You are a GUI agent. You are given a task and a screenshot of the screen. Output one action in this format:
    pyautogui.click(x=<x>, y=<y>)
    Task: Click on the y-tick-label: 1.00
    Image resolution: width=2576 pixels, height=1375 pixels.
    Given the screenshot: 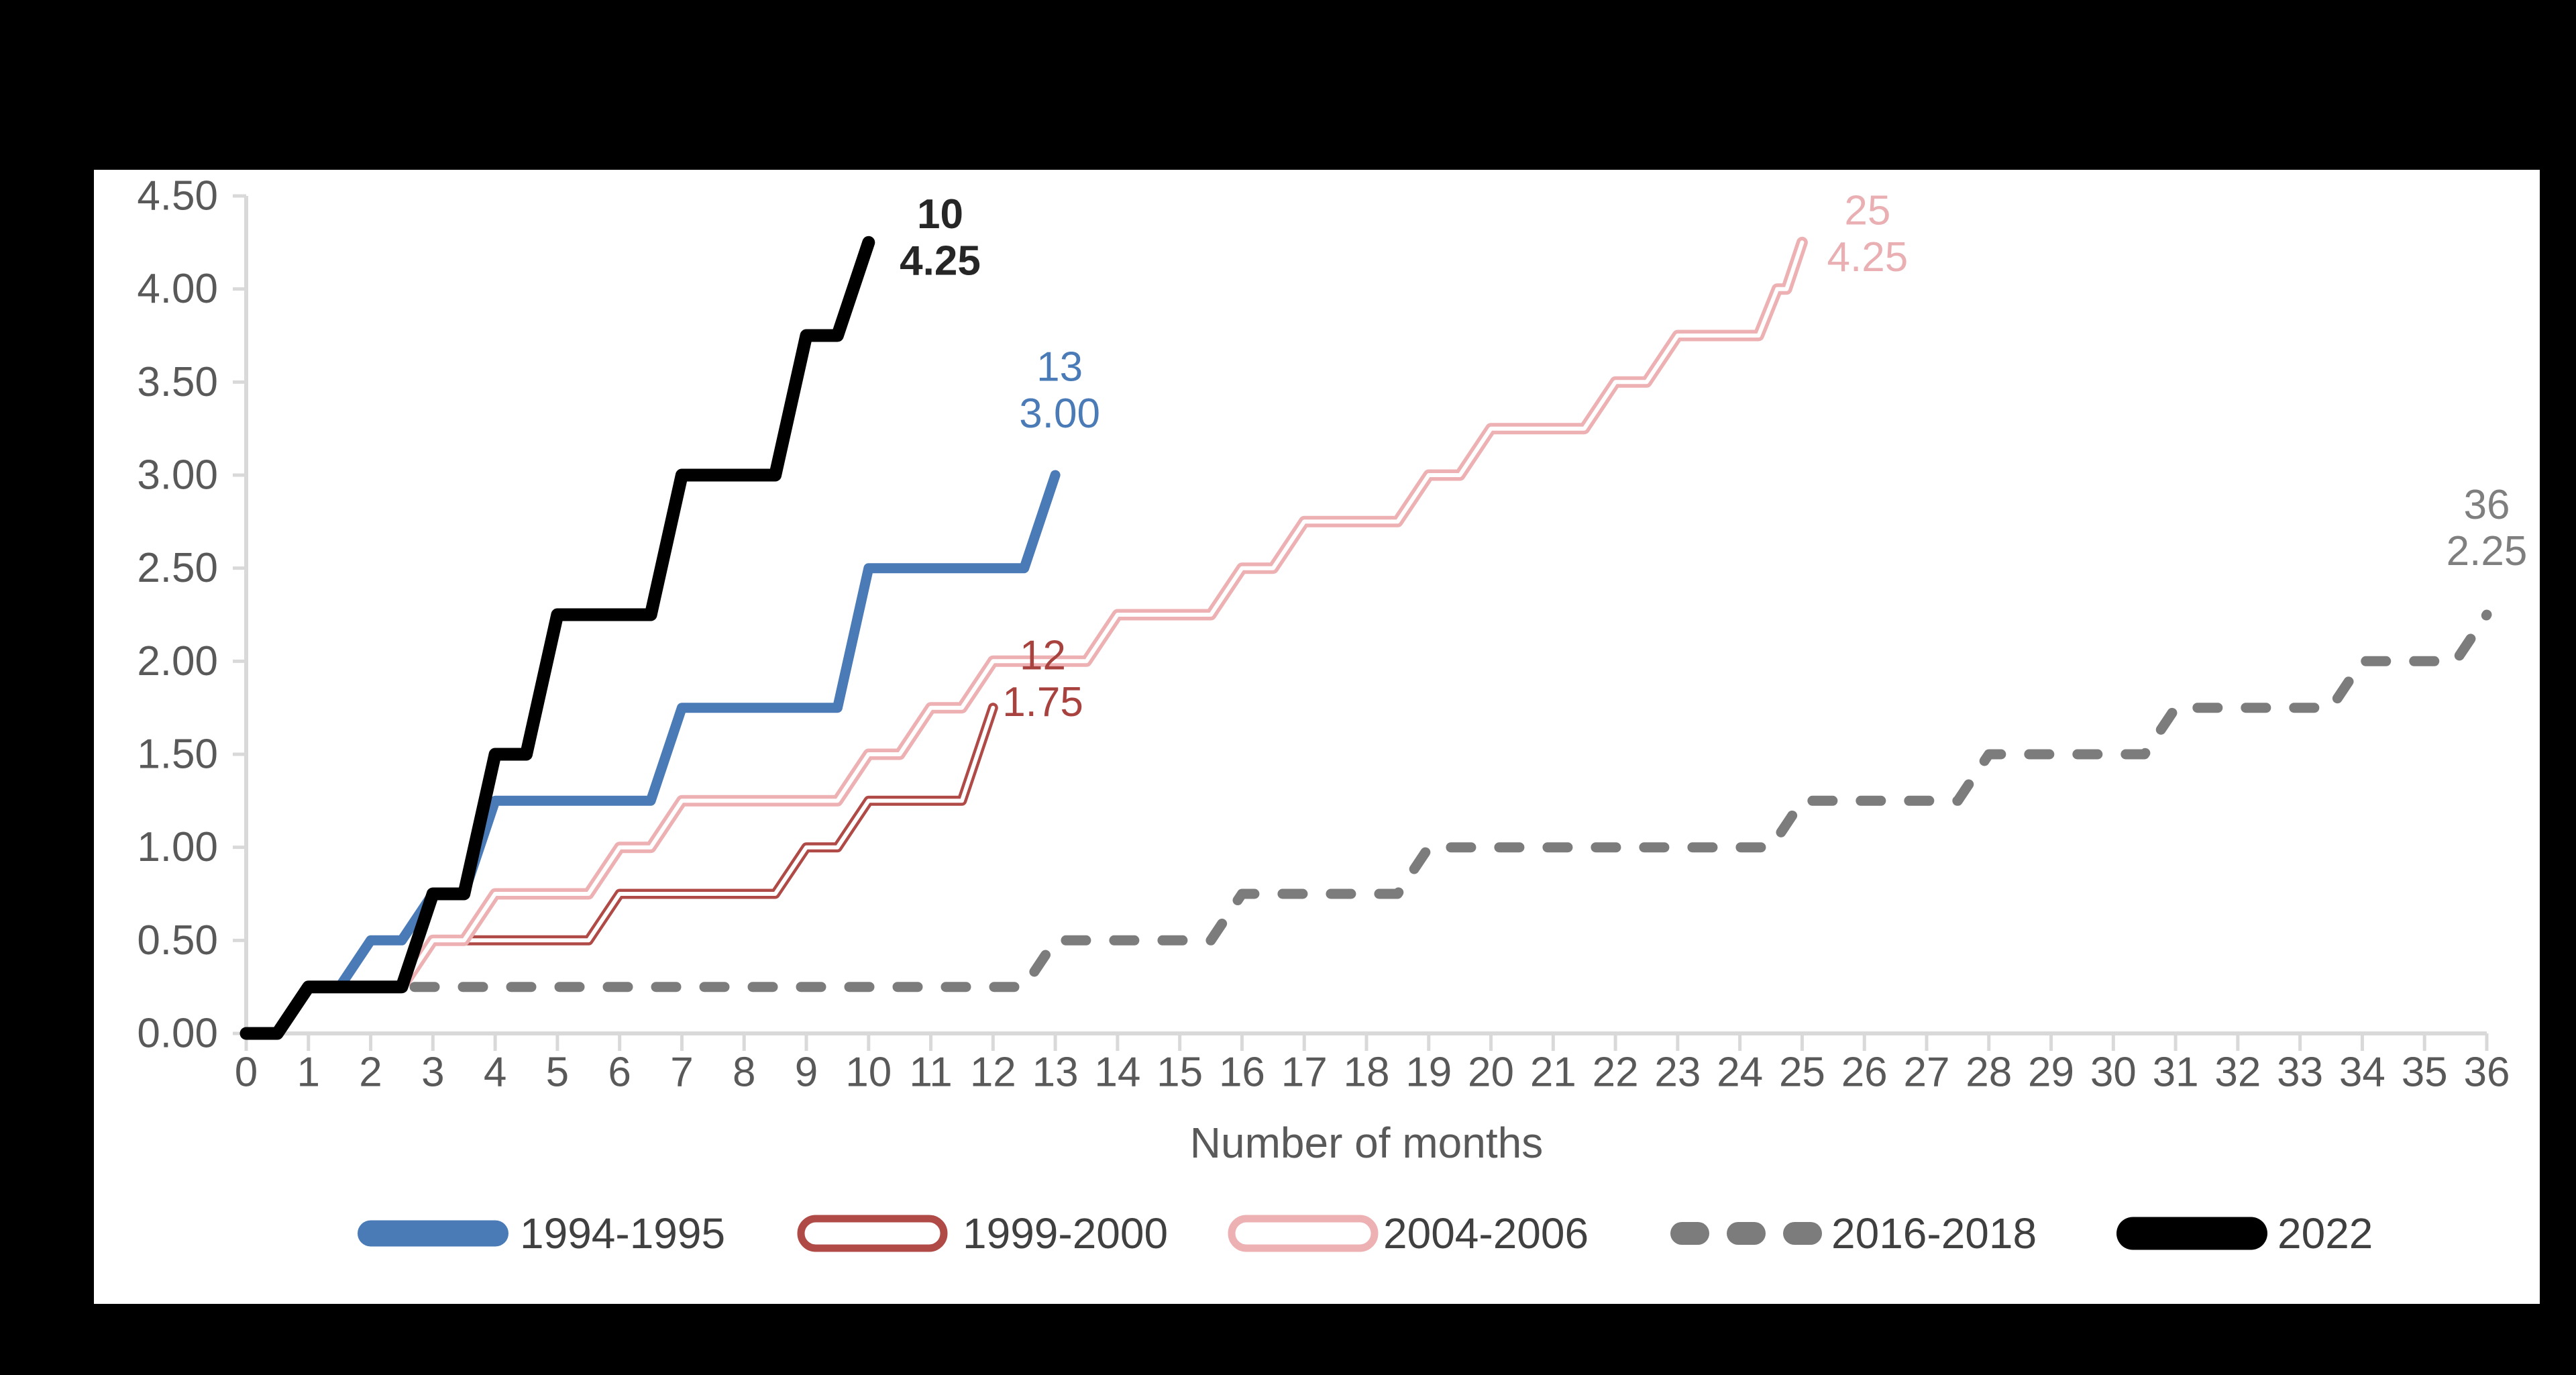 What is the action you would take?
    pyautogui.click(x=177, y=847)
    